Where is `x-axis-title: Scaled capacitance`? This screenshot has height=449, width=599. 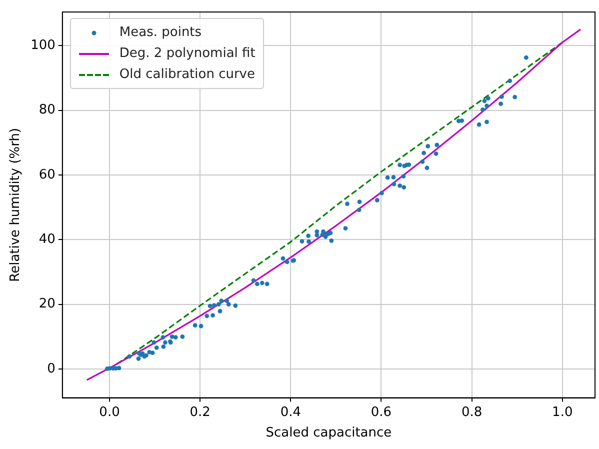 x-axis-title: Scaled capacitance is located at coordinates (329, 433).